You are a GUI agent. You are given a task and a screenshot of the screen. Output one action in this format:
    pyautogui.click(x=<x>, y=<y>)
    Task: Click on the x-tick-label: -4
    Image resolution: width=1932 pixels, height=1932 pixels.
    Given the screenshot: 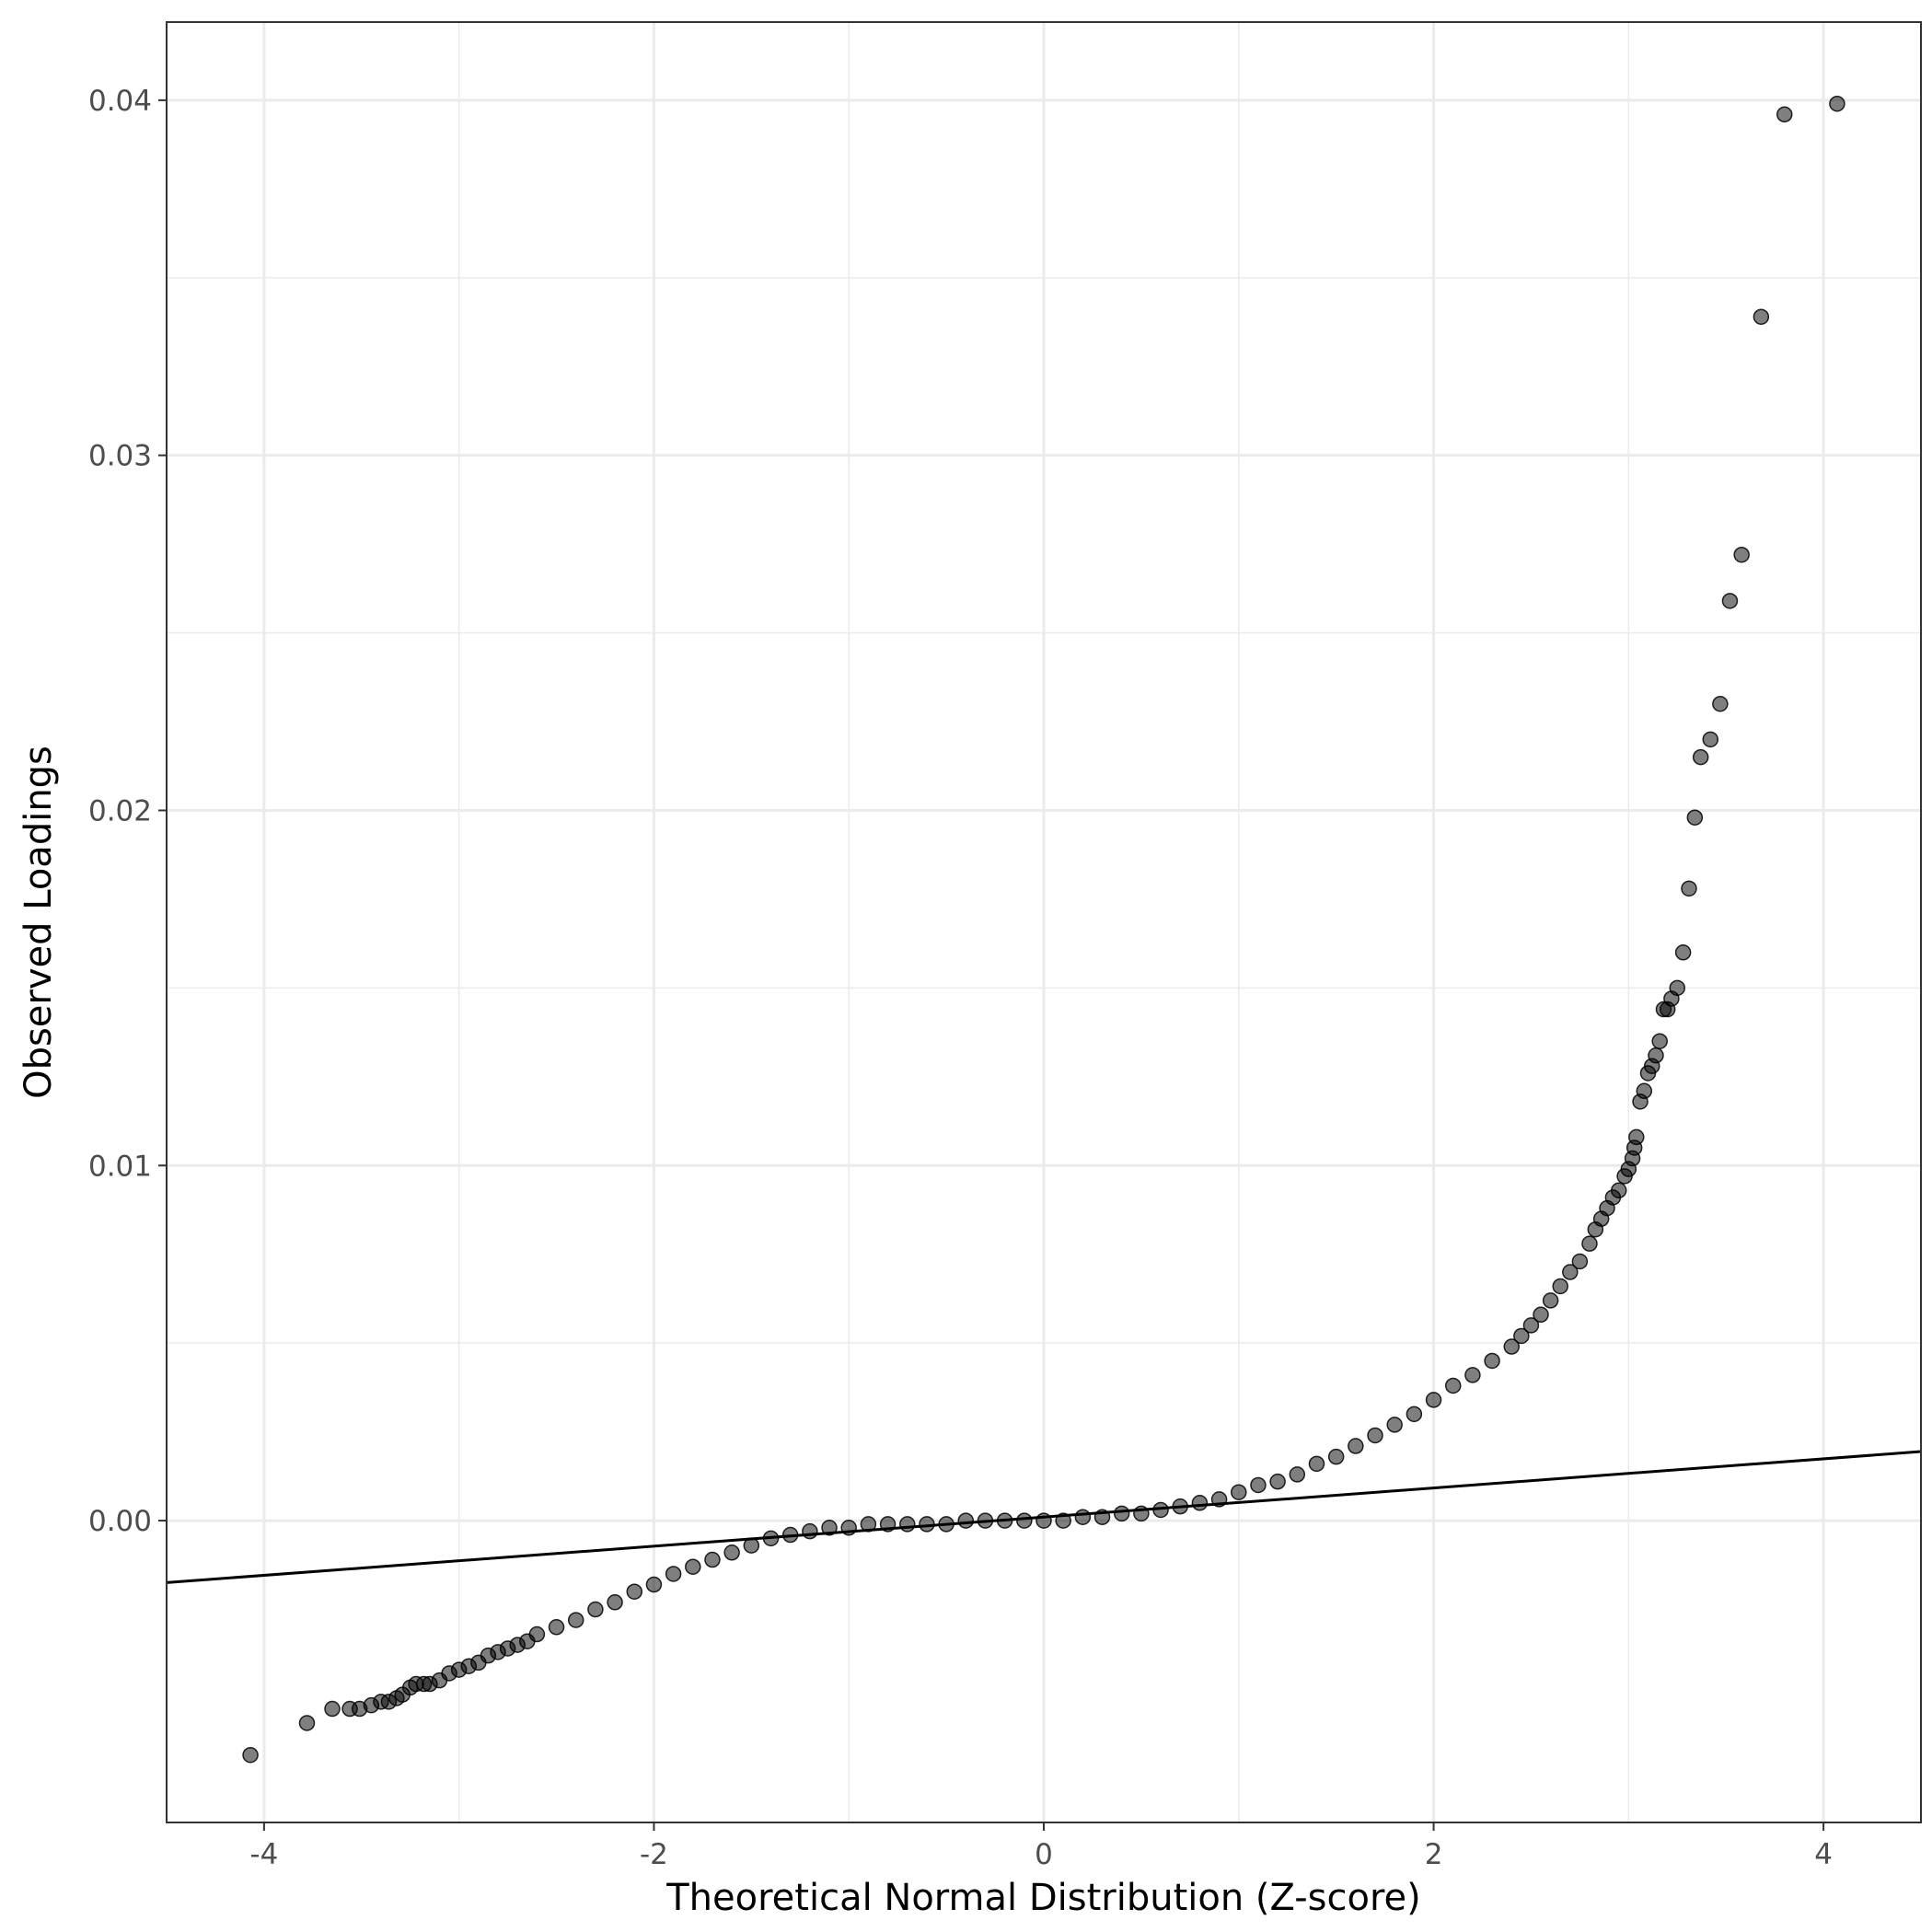 What is the action you would take?
    pyautogui.click(x=264, y=1855)
    